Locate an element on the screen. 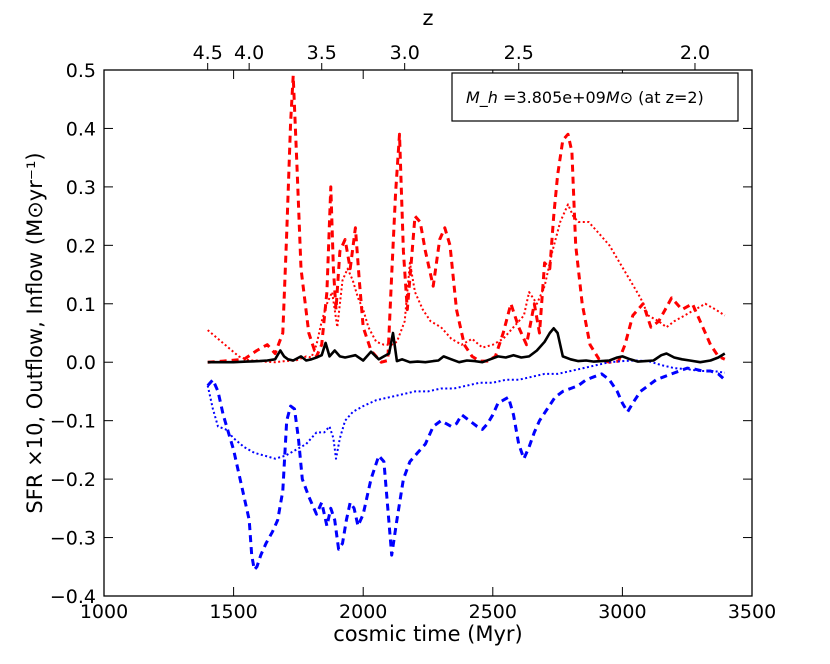  series-inflow_dotted is located at coordinates (465, 409).